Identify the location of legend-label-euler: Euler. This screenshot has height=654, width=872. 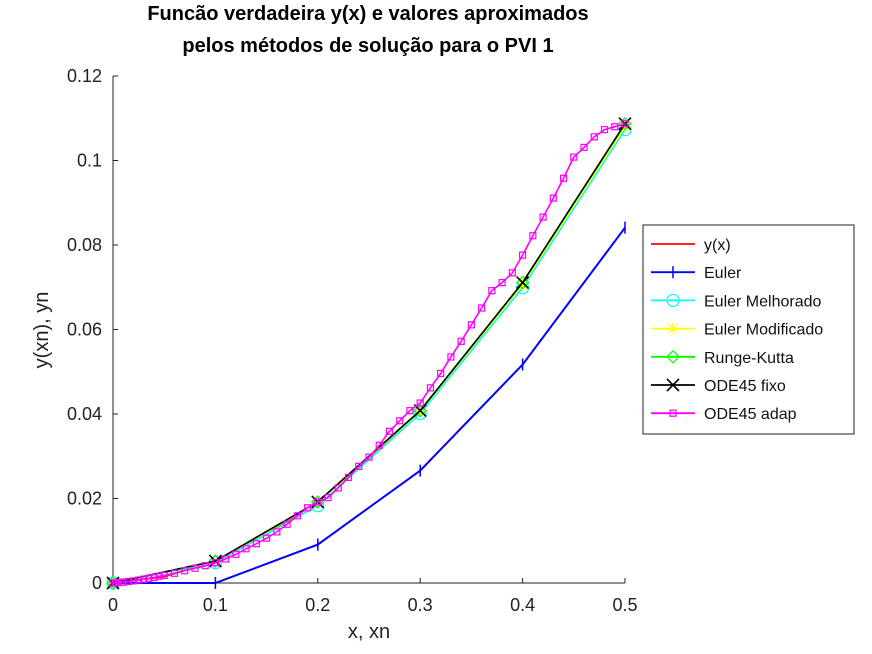
(723, 273).